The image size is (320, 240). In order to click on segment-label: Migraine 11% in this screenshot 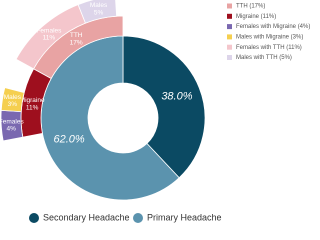, I will do `click(32, 104)`.